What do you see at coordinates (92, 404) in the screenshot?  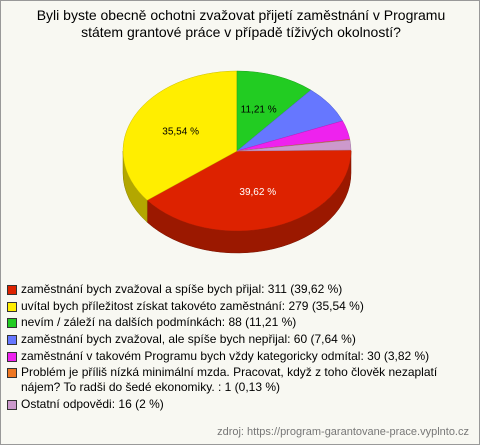 I see `legend-label: Ostatní odpovědi: 16 (2 %)` at bounding box center [92, 404].